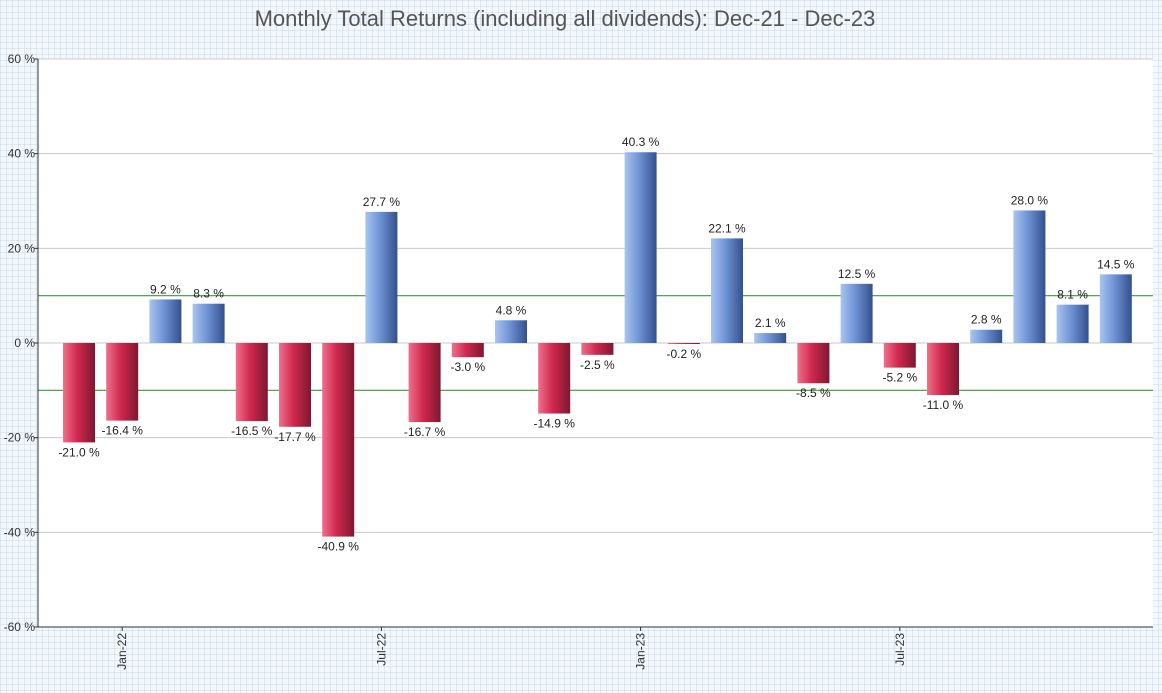 The width and height of the screenshot is (1162, 693). Describe the element at coordinates (24, 343) in the screenshot. I see `y-tick-label: 0 %` at that location.